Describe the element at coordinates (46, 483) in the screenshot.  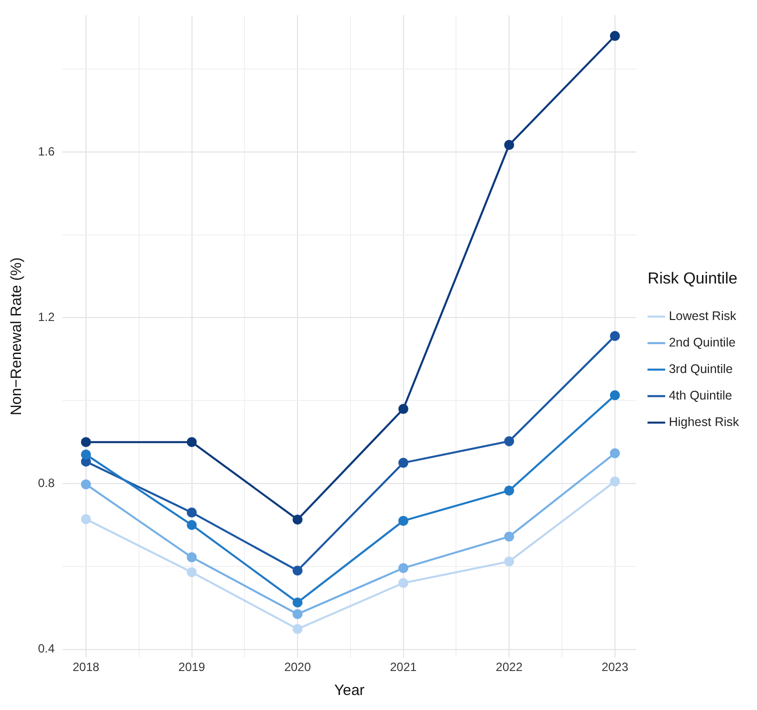
I see `y-tick-label: 0.8` at that location.